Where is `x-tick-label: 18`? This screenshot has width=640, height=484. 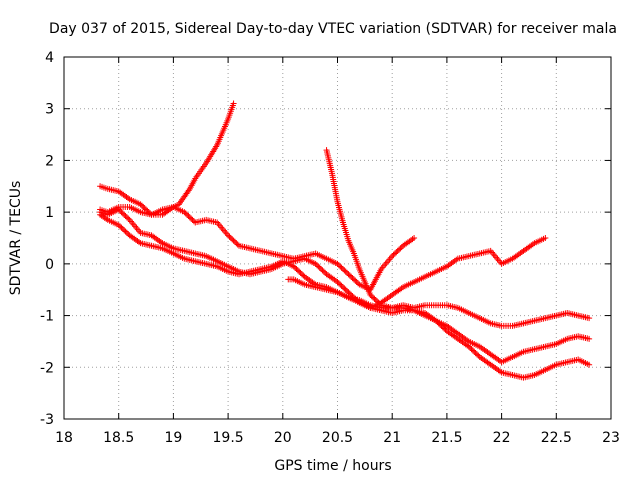 x-tick-label: 18 is located at coordinates (64, 438).